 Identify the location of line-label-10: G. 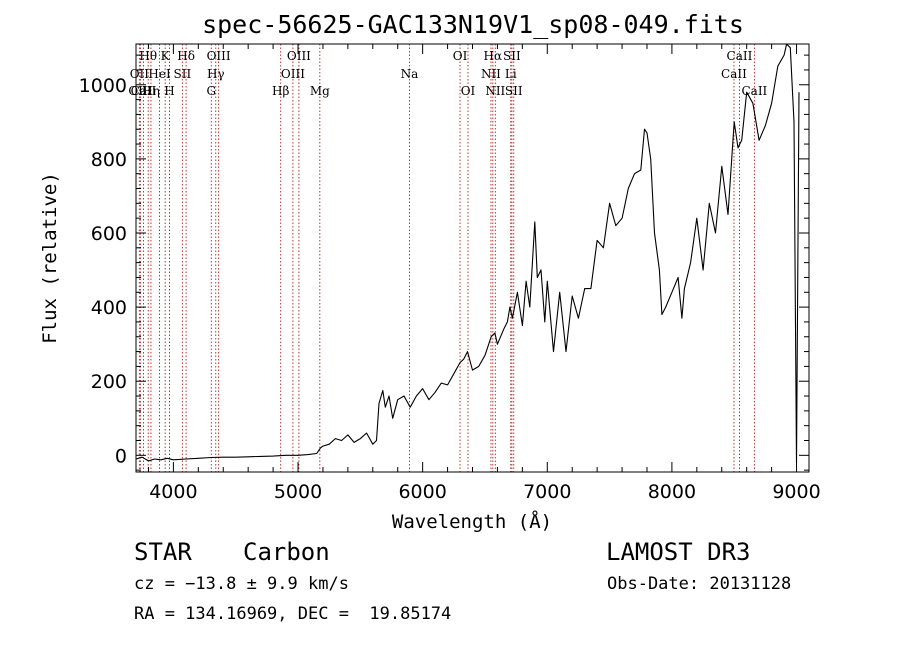
(211, 91).